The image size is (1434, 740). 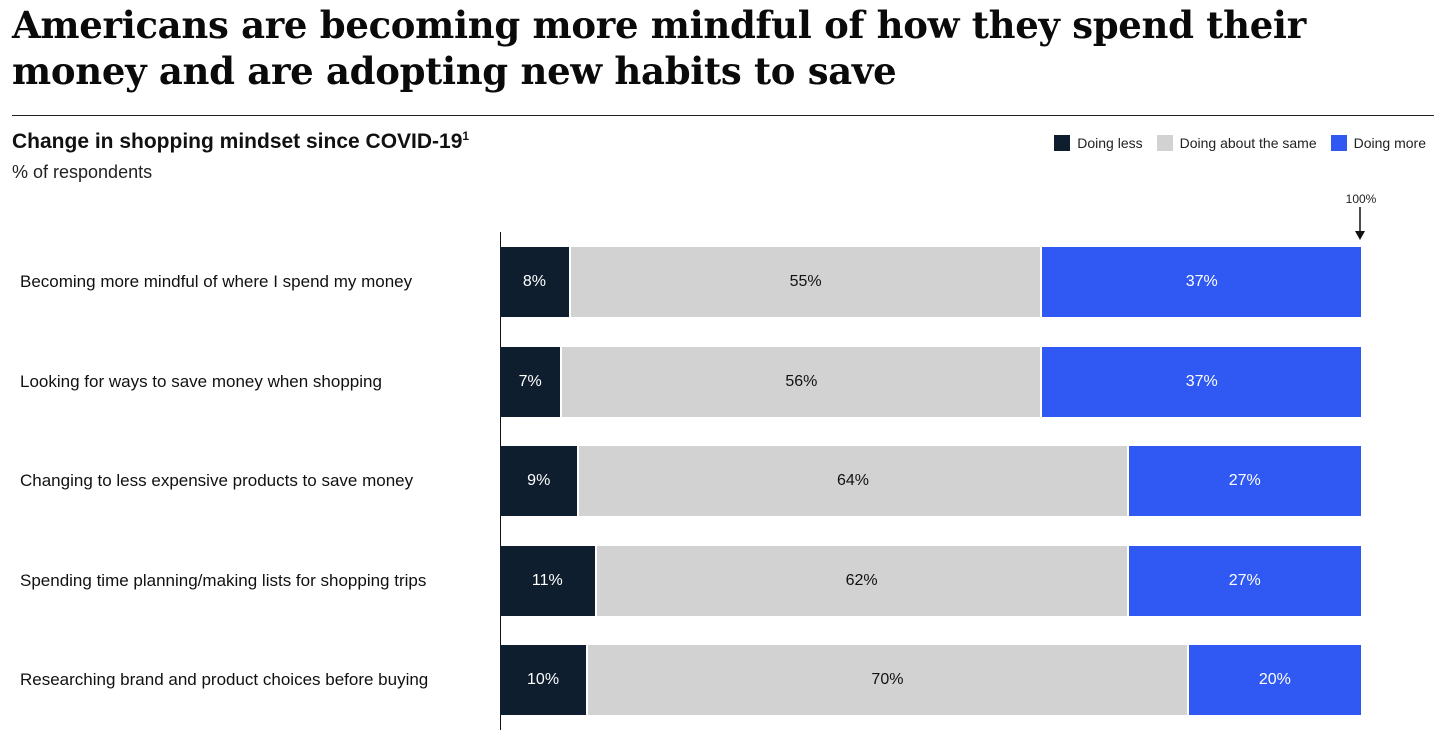 I want to click on bar-segment-doing-more: 20%, so click(x=1274, y=680).